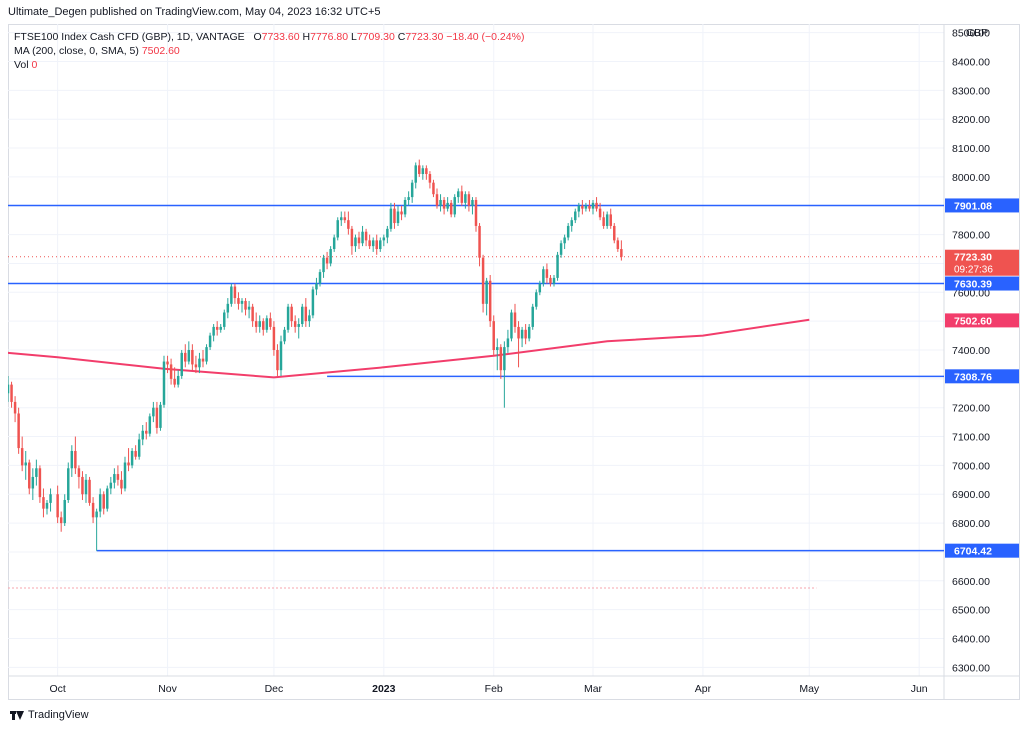 This screenshot has width=1024, height=730. Describe the element at coordinates (971, 438) in the screenshot. I see `y-tick-label: 7100.00` at that location.